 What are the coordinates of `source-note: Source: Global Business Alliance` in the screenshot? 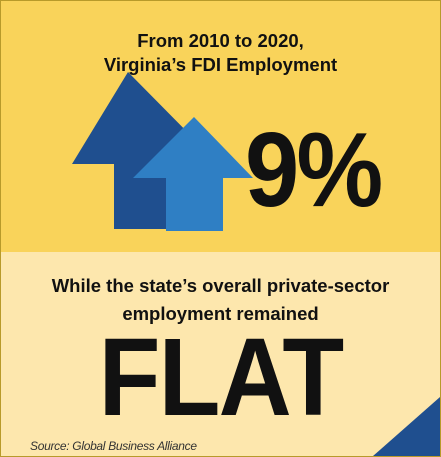 It's located at (113, 446).